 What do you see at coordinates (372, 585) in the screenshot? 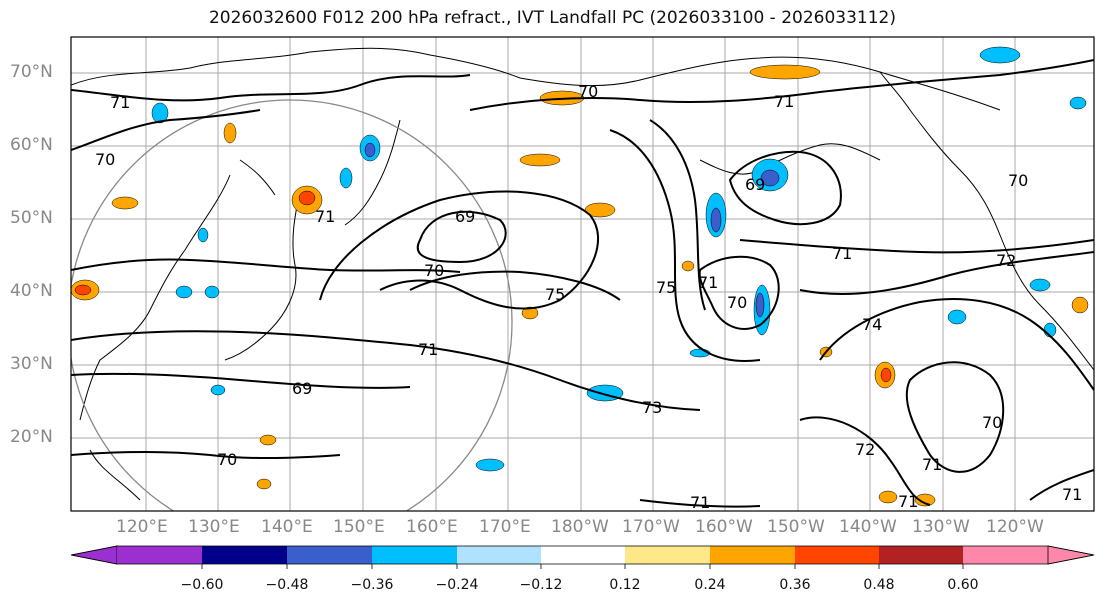
I see `colorbar-tick-label: −0.36` at bounding box center [372, 585].